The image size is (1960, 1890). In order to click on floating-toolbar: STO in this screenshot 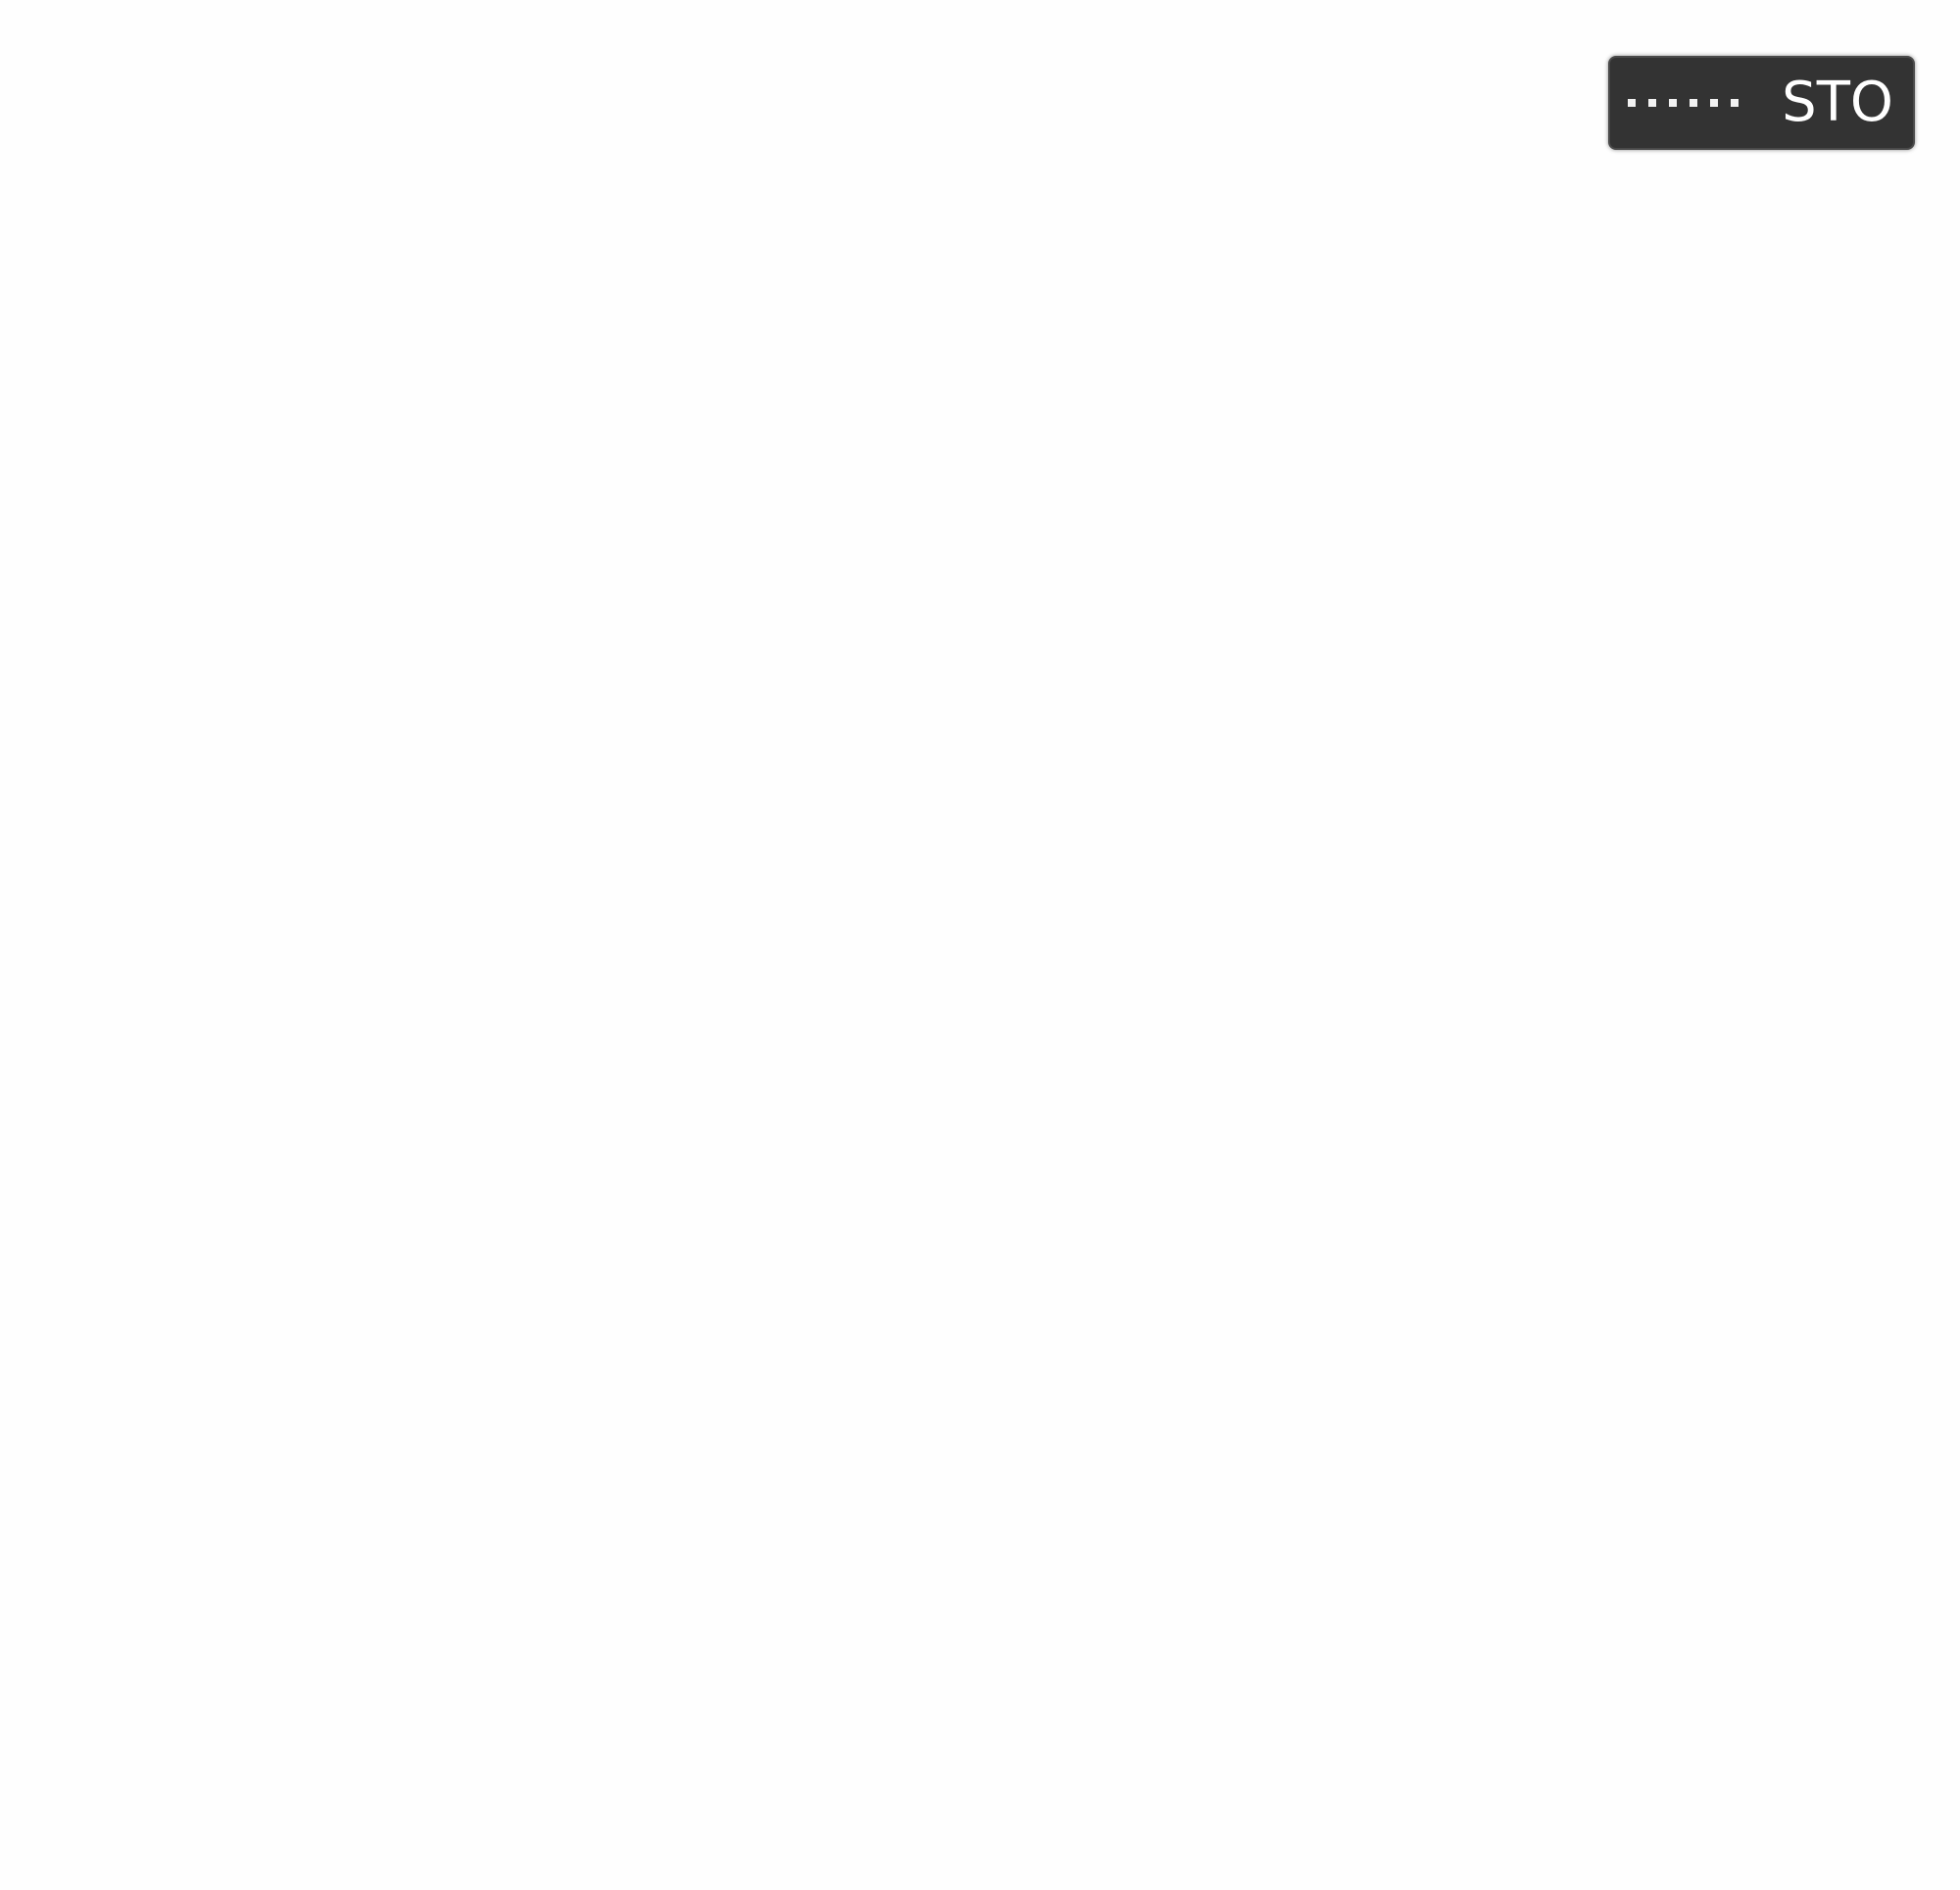, I will do `click(1761, 103)`.